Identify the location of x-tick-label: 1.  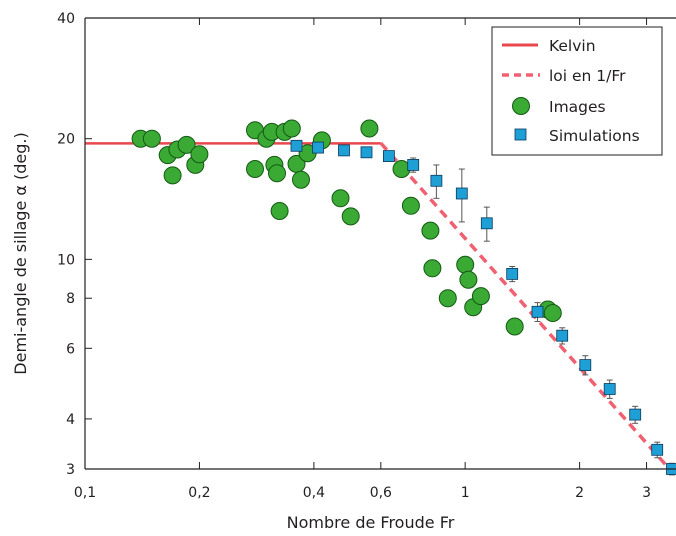
(465, 493).